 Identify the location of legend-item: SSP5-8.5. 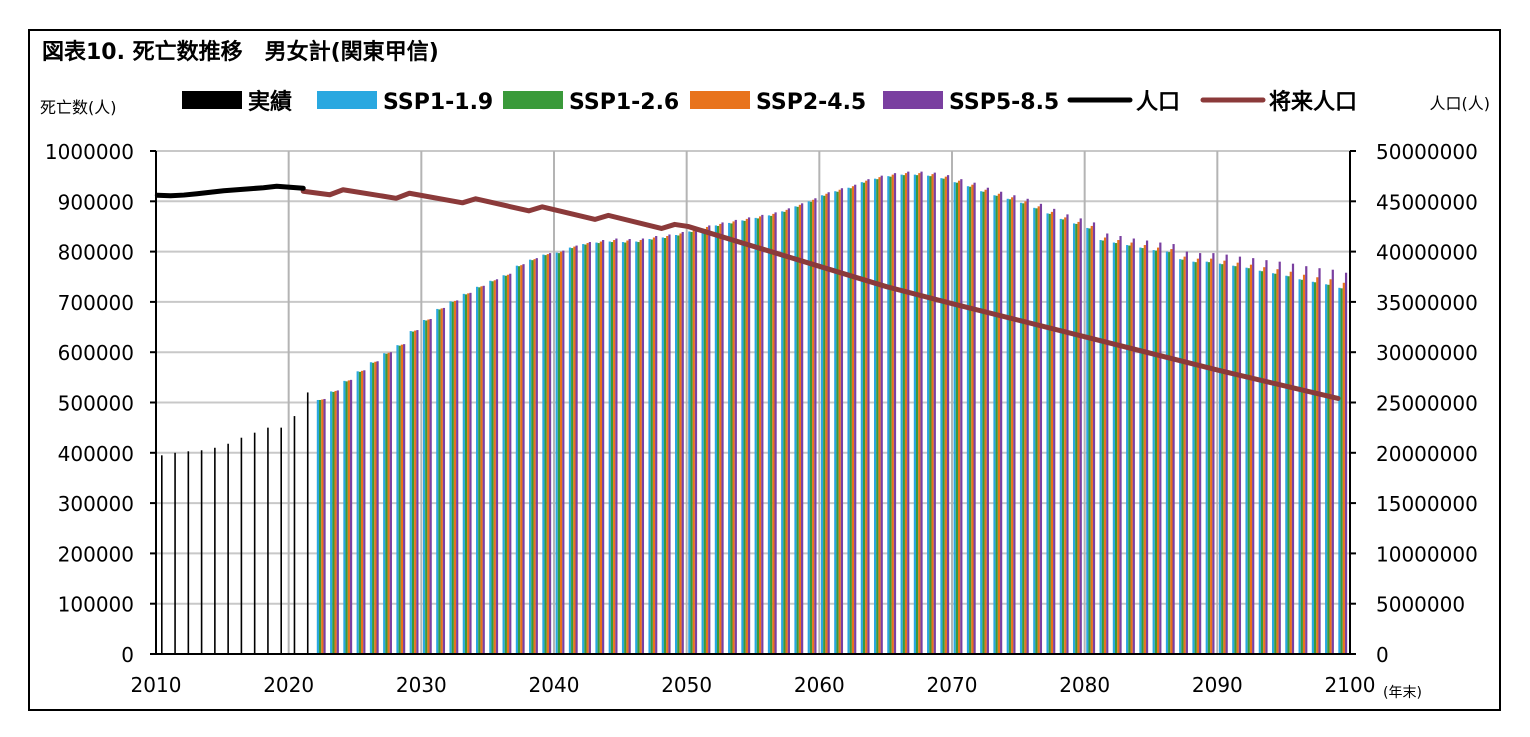
(971, 102).